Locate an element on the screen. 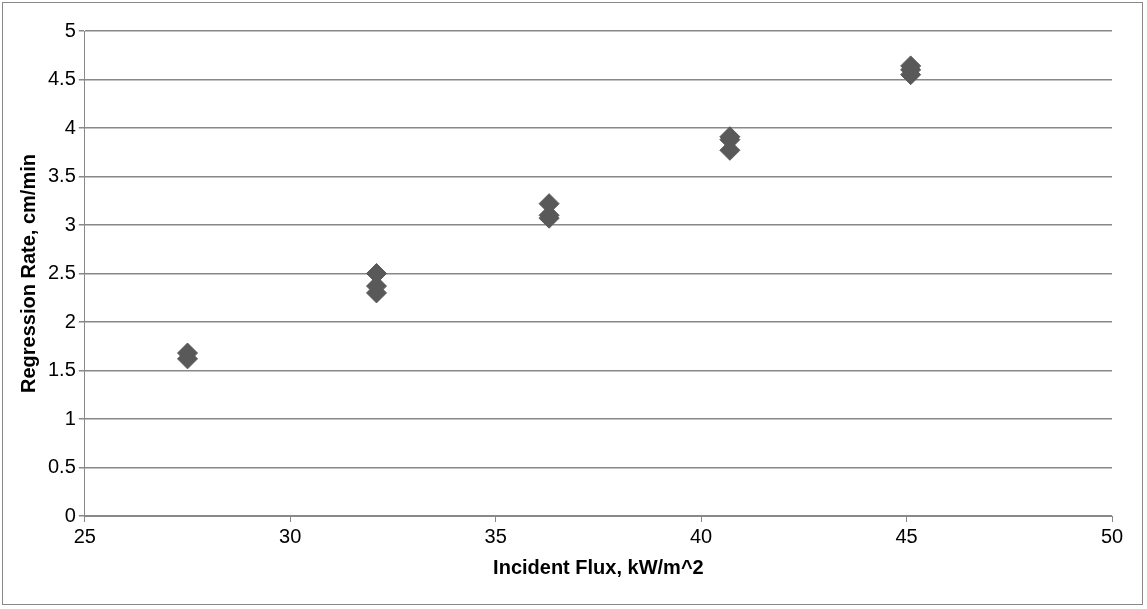 The image size is (1147, 609). y-tick-label: 4 is located at coordinates (70, 126).